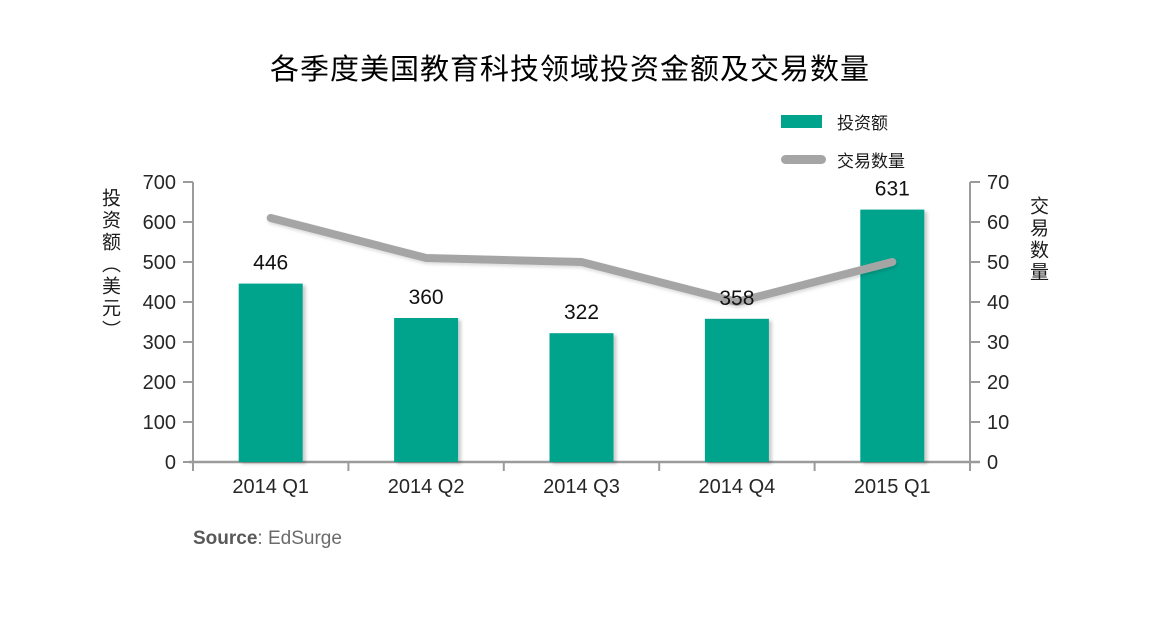 This screenshot has height=625, width=1168. What do you see at coordinates (225, 538) in the screenshot?
I see `source-label: Source` at bounding box center [225, 538].